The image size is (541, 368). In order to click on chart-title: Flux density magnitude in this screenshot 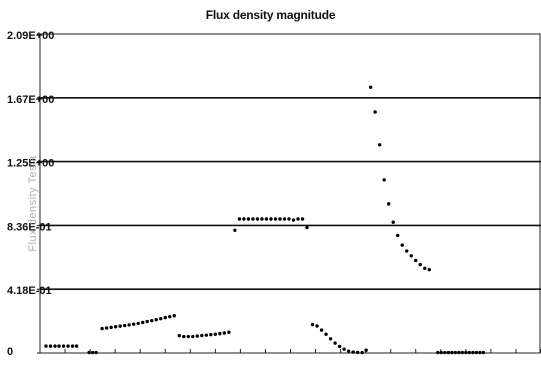, I will do `click(270, 15)`.